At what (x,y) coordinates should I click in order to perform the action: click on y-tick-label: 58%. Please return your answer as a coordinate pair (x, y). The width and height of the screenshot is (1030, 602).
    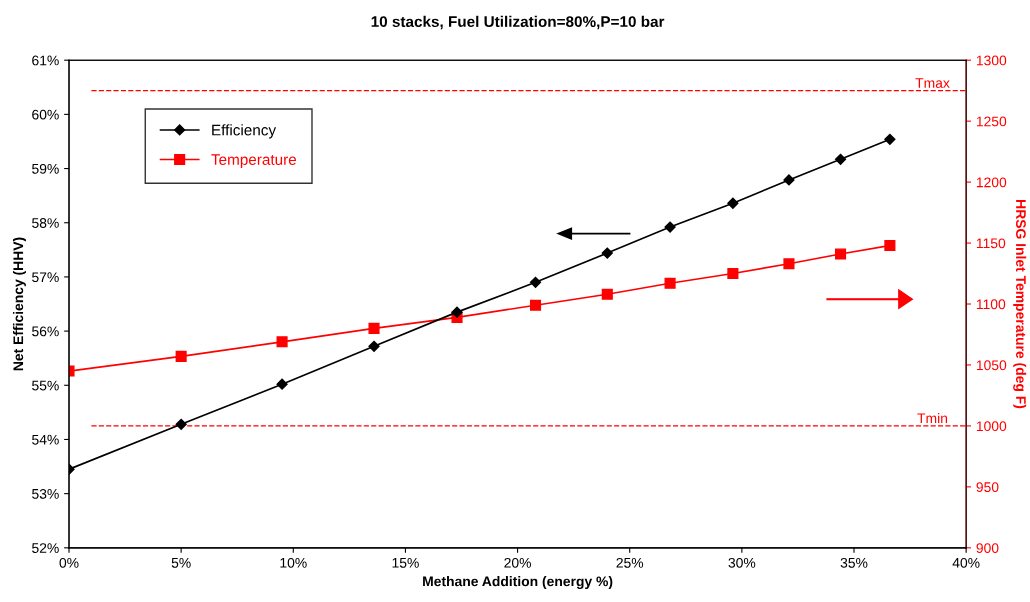
    Looking at the image, I should click on (45, 223).